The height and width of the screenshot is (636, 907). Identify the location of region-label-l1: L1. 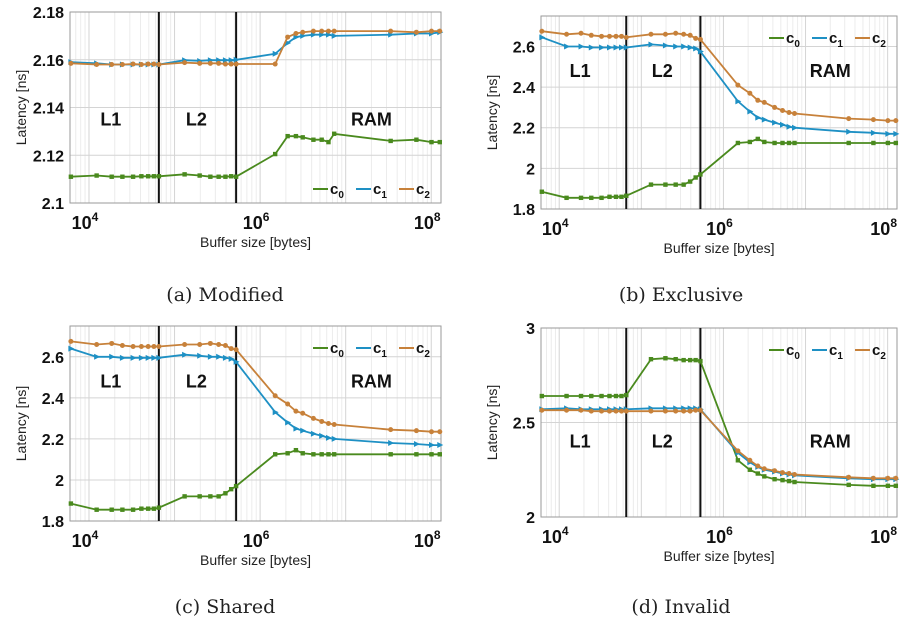
(580, 71).